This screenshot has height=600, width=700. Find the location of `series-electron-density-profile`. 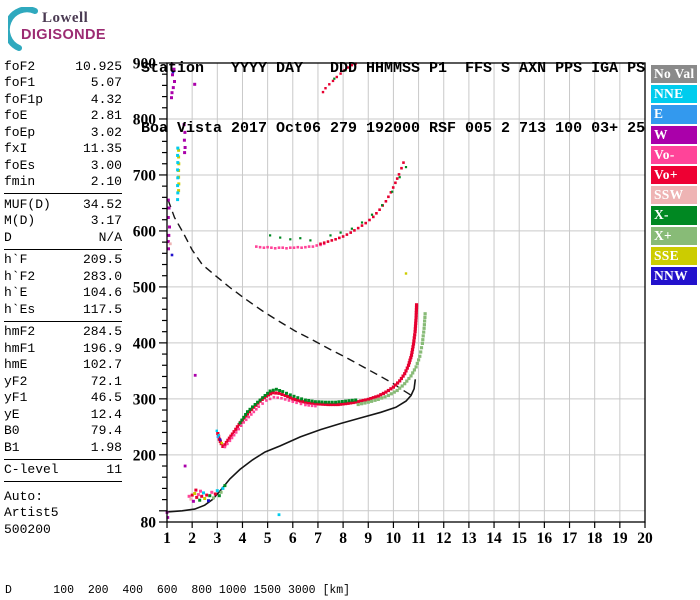

series-electron-density-profile is located at coordinates (291, 446).